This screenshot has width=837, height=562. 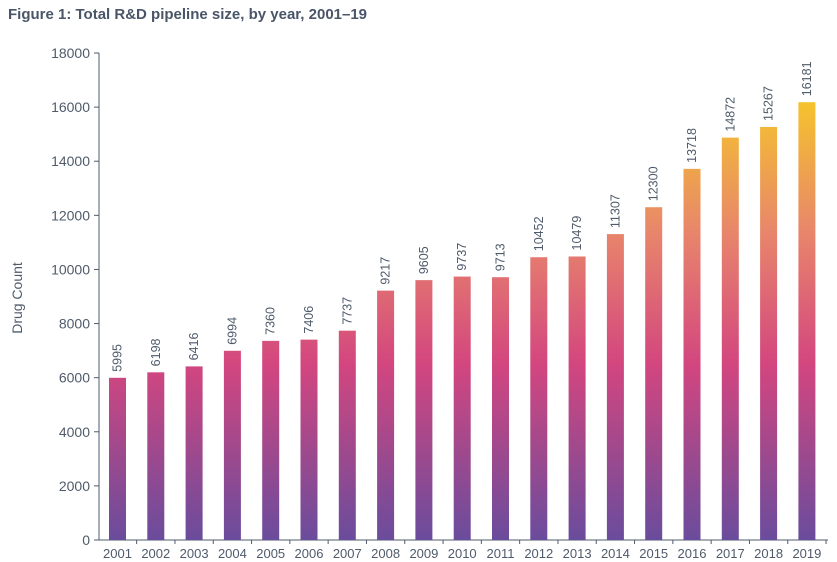 I want to click on y-tick-label: 8000, so click(x=74, y=324).